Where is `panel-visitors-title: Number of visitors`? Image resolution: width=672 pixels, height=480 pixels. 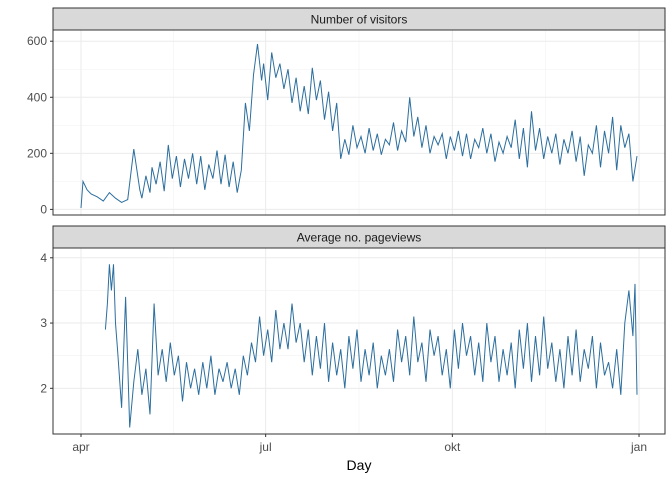 panel-visitors-title: Number of visitors is located at coordinates (359, 20).